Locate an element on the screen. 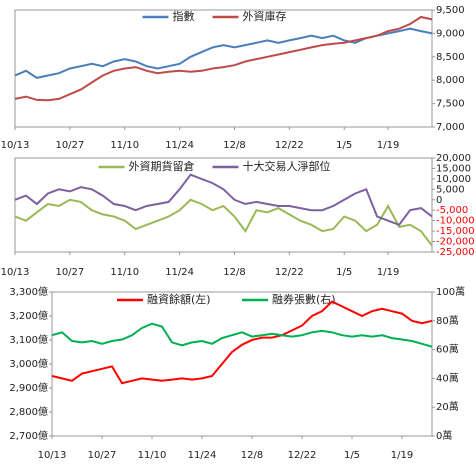 This screenshot has height=464, width=476. y-tick-label: 60萬 is located at coordinates (447, 349).